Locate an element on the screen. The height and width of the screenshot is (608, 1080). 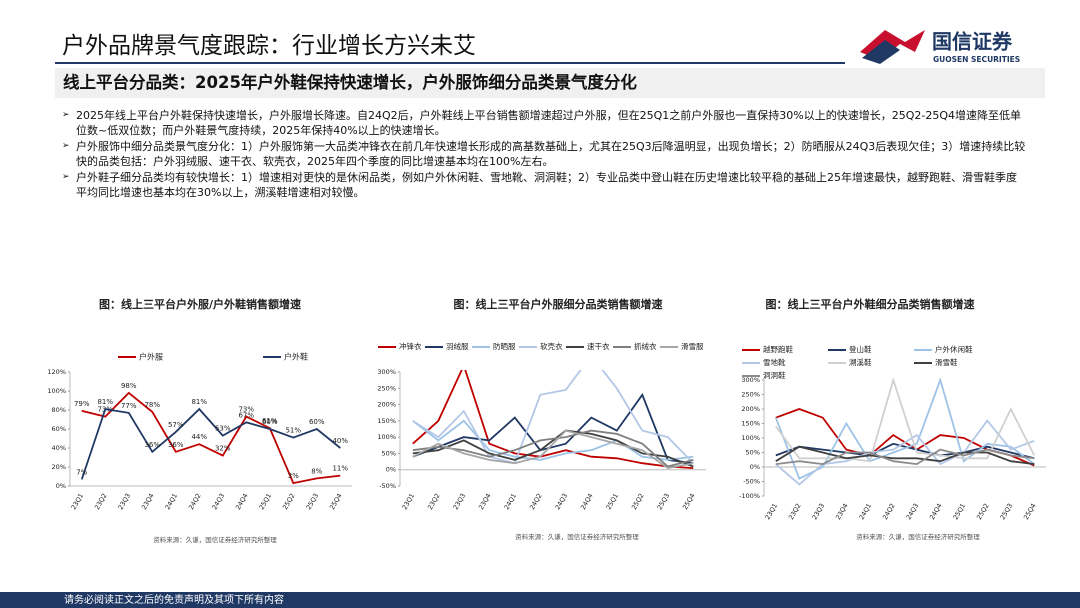
slide-title: 户外品牌景气度跟踪：行业增长方兴未艾 is located at coordinates (269, 46).